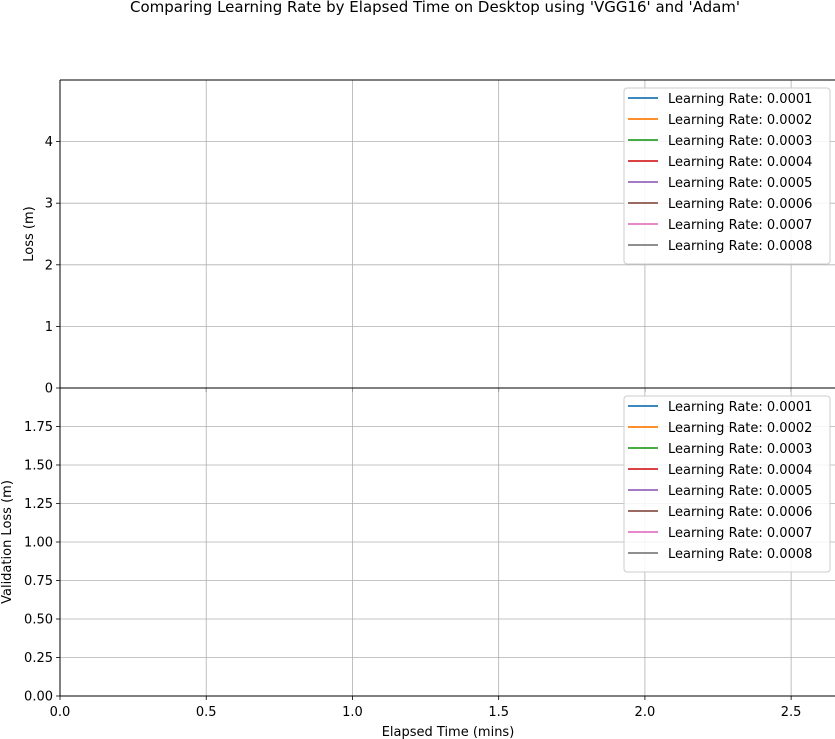 This screenshot has height=739, width=835. Describe the element at coordinates (49, 204) in the screenshot. I see `y-tick-label: 3` at that location.